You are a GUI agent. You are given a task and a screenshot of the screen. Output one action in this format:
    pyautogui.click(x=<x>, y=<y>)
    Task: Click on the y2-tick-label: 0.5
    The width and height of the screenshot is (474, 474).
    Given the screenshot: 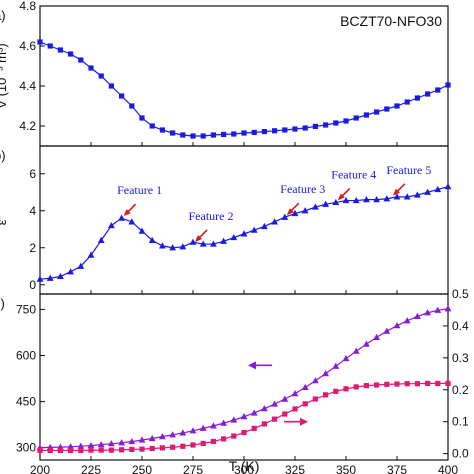 What is the action you would take?
    pyautogui.click(x=460, y=294)
    